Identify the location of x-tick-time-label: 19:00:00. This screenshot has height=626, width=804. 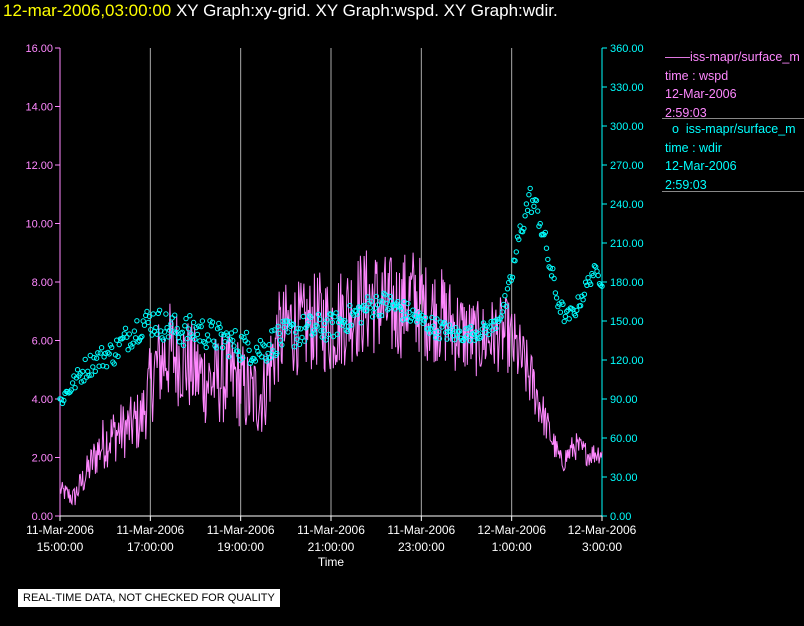
(240, 547).